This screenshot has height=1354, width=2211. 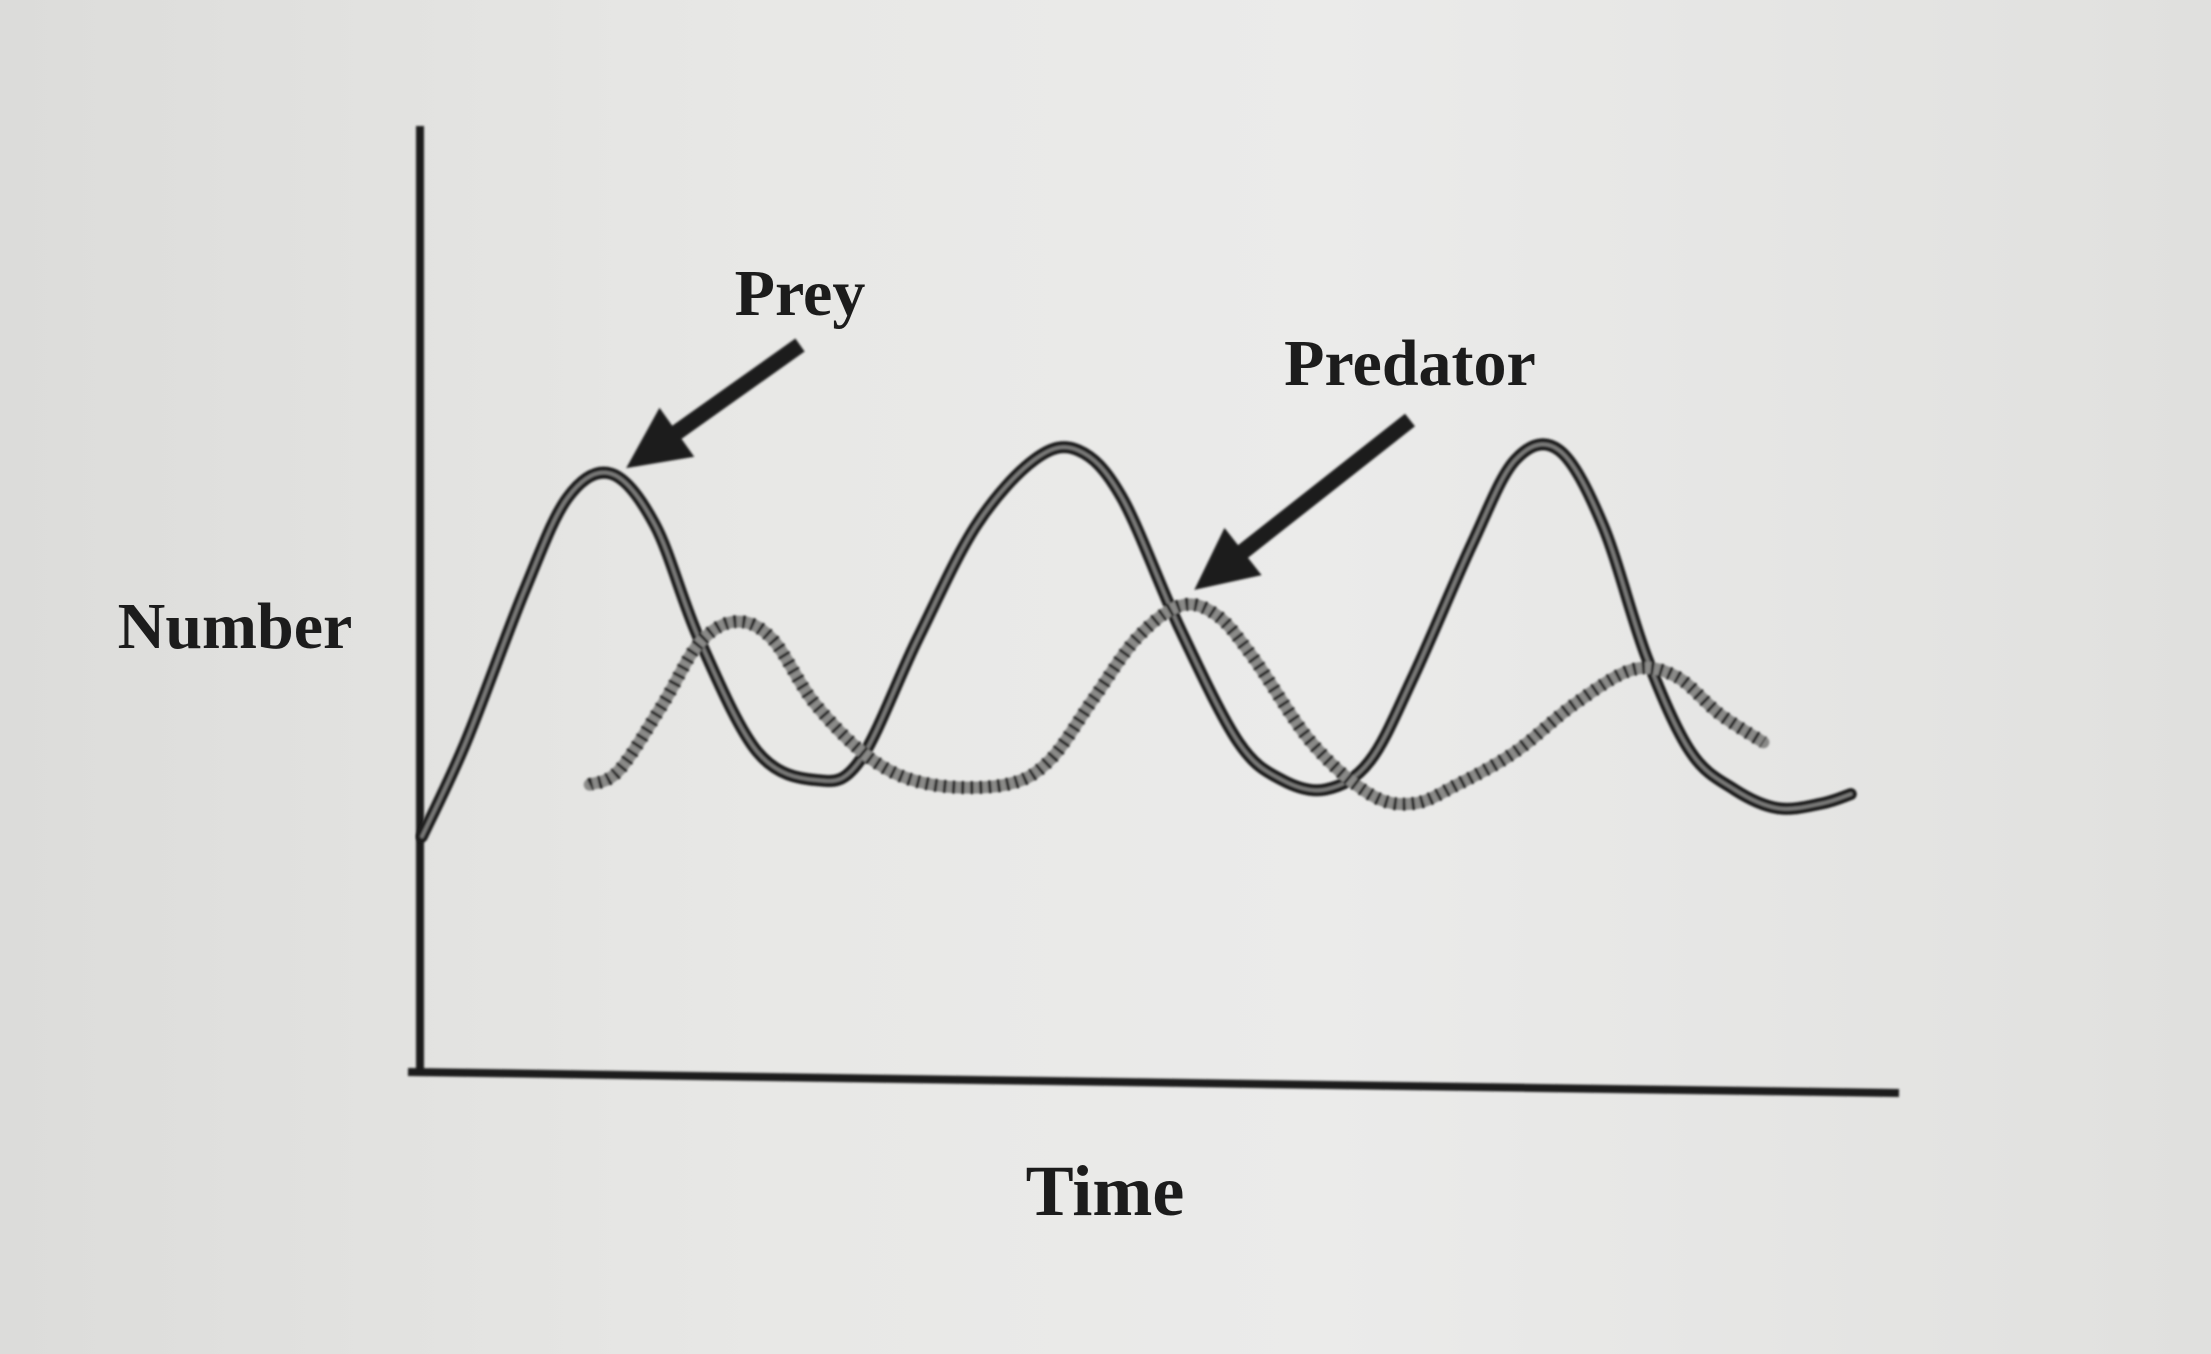 What do you see at coordinates (660, 438) in the screenshot?
I see `arrow-prey-head` at bounding box center [660, 438].